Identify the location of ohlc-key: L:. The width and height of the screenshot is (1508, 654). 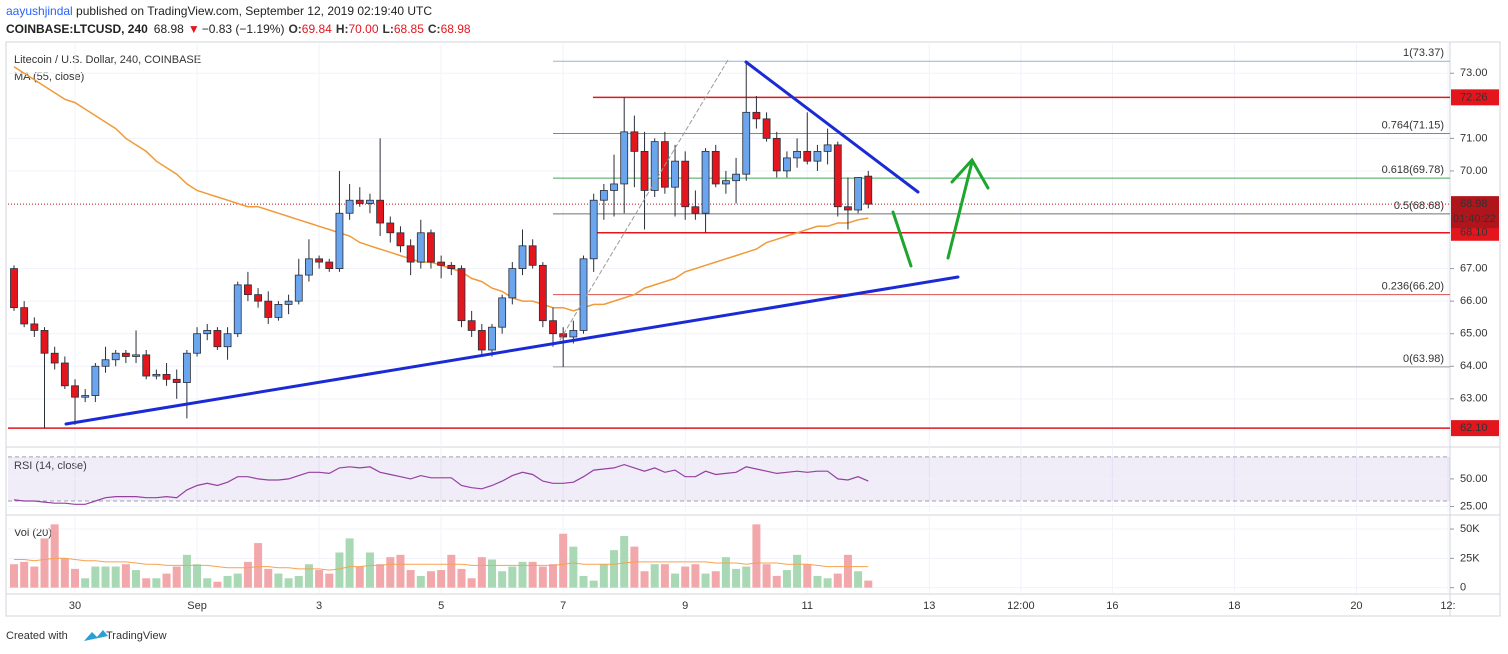
(388, 29).